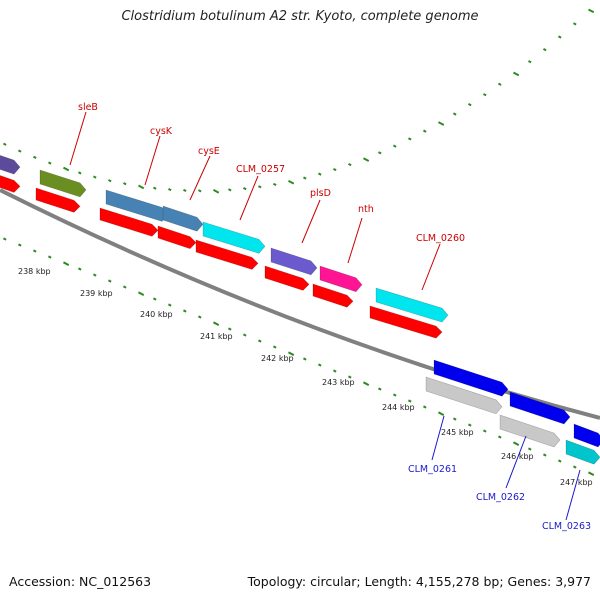 Image resolution: width=600 pixels, height=600 pixels. What do you see at coordinates (260, 169) in the screenshot?
I see `gene-label: CLM_0257` at bounding box center [260, 169].